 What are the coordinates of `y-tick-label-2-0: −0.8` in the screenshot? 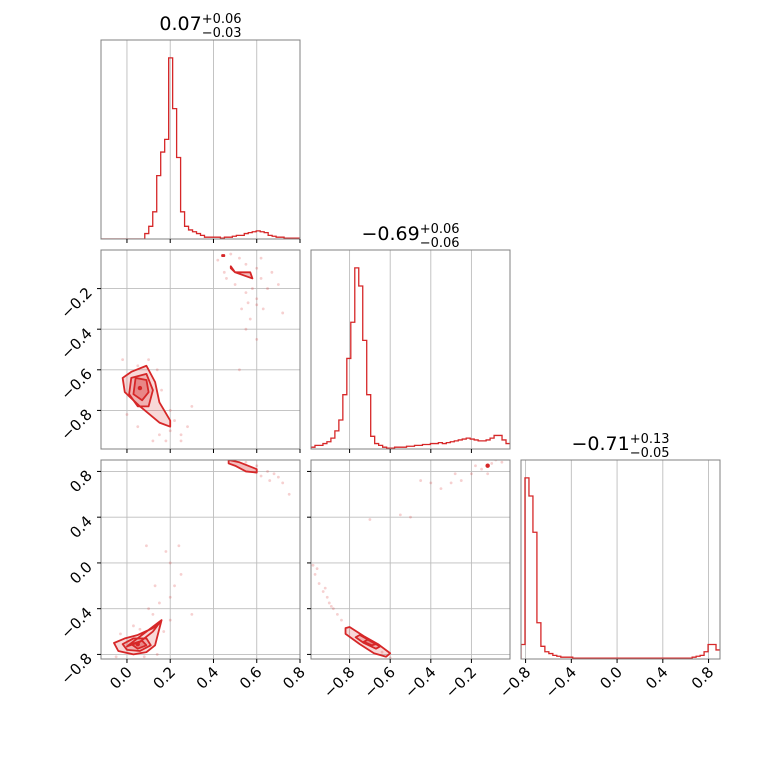 It's located at (76, 669).